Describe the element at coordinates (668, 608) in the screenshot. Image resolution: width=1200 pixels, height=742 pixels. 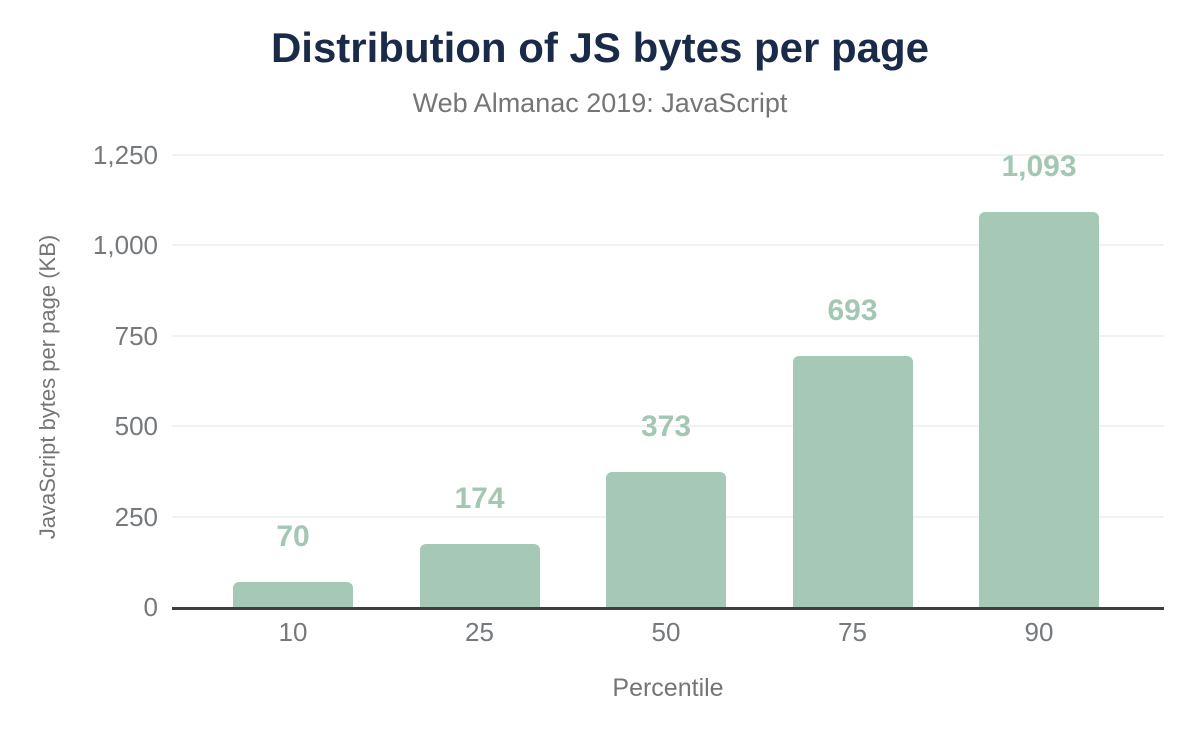
I see `x-axis-line` at that location.